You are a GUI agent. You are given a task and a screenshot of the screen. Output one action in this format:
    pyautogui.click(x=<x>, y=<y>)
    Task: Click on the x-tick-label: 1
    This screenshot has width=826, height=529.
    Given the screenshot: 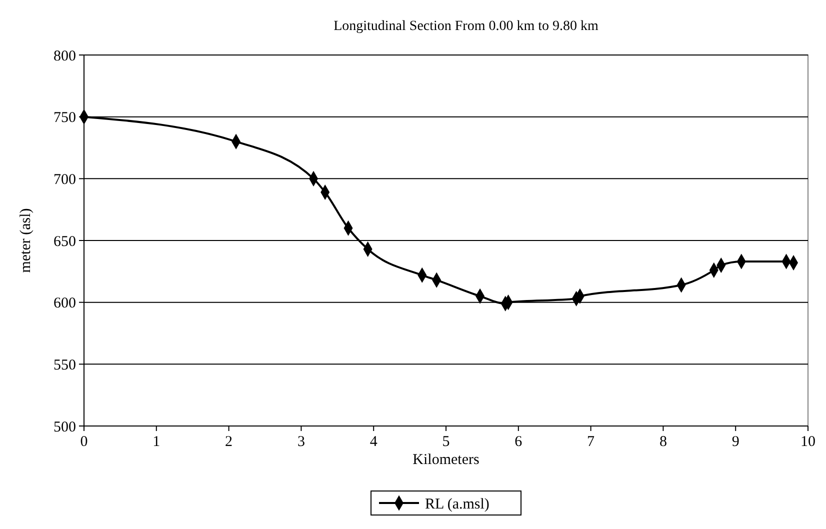 What is the action you would take?
    pyautogui.click(x=156, y=442)
    